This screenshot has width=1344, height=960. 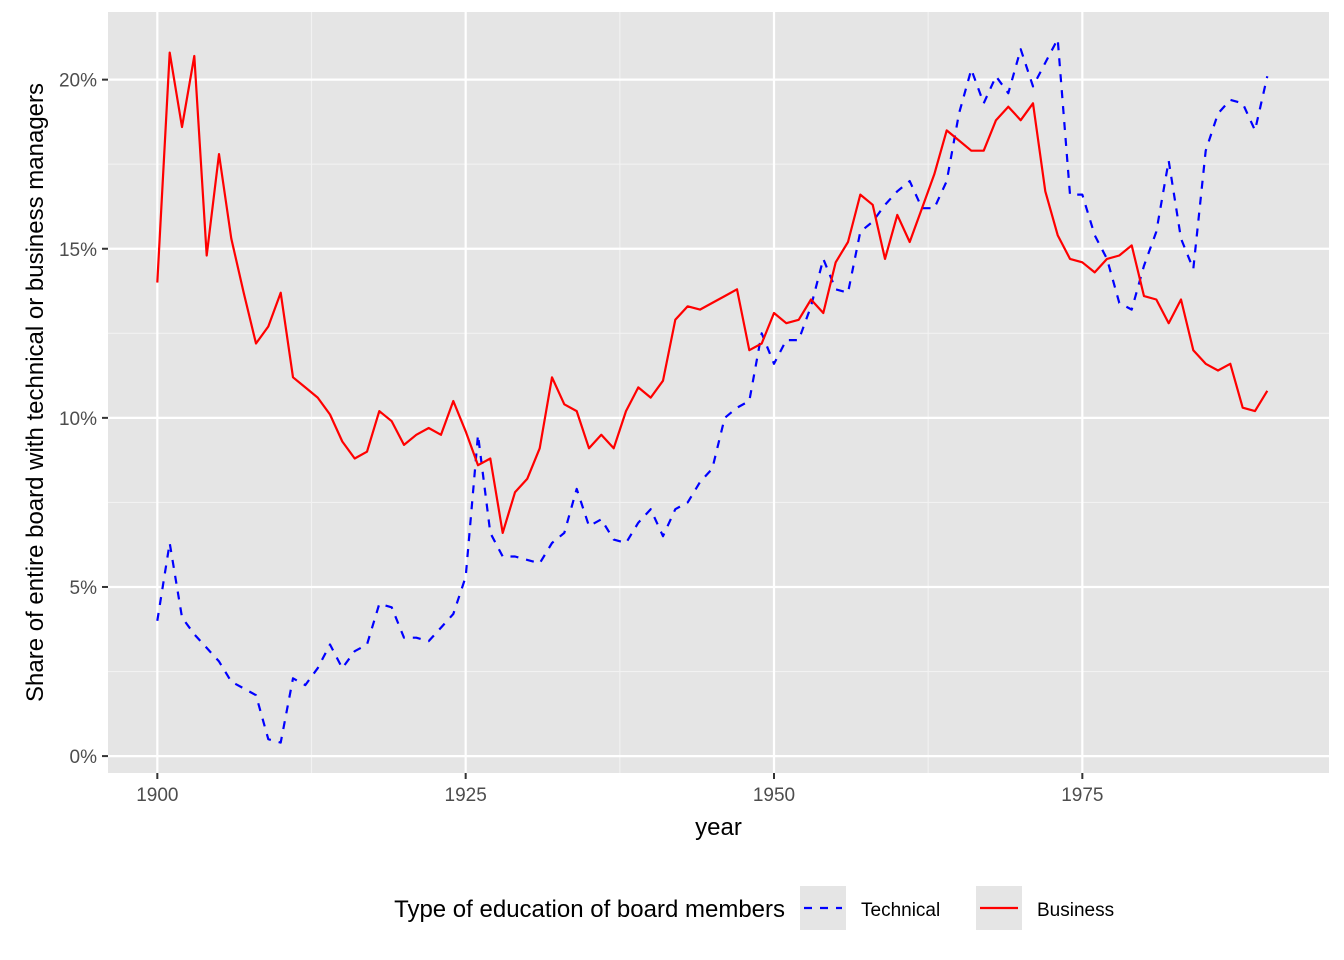 What do you see at coordinates (774, 795) in the screenshot?
I see `x-tick-label: 1950` at bounding box center [774, 795].